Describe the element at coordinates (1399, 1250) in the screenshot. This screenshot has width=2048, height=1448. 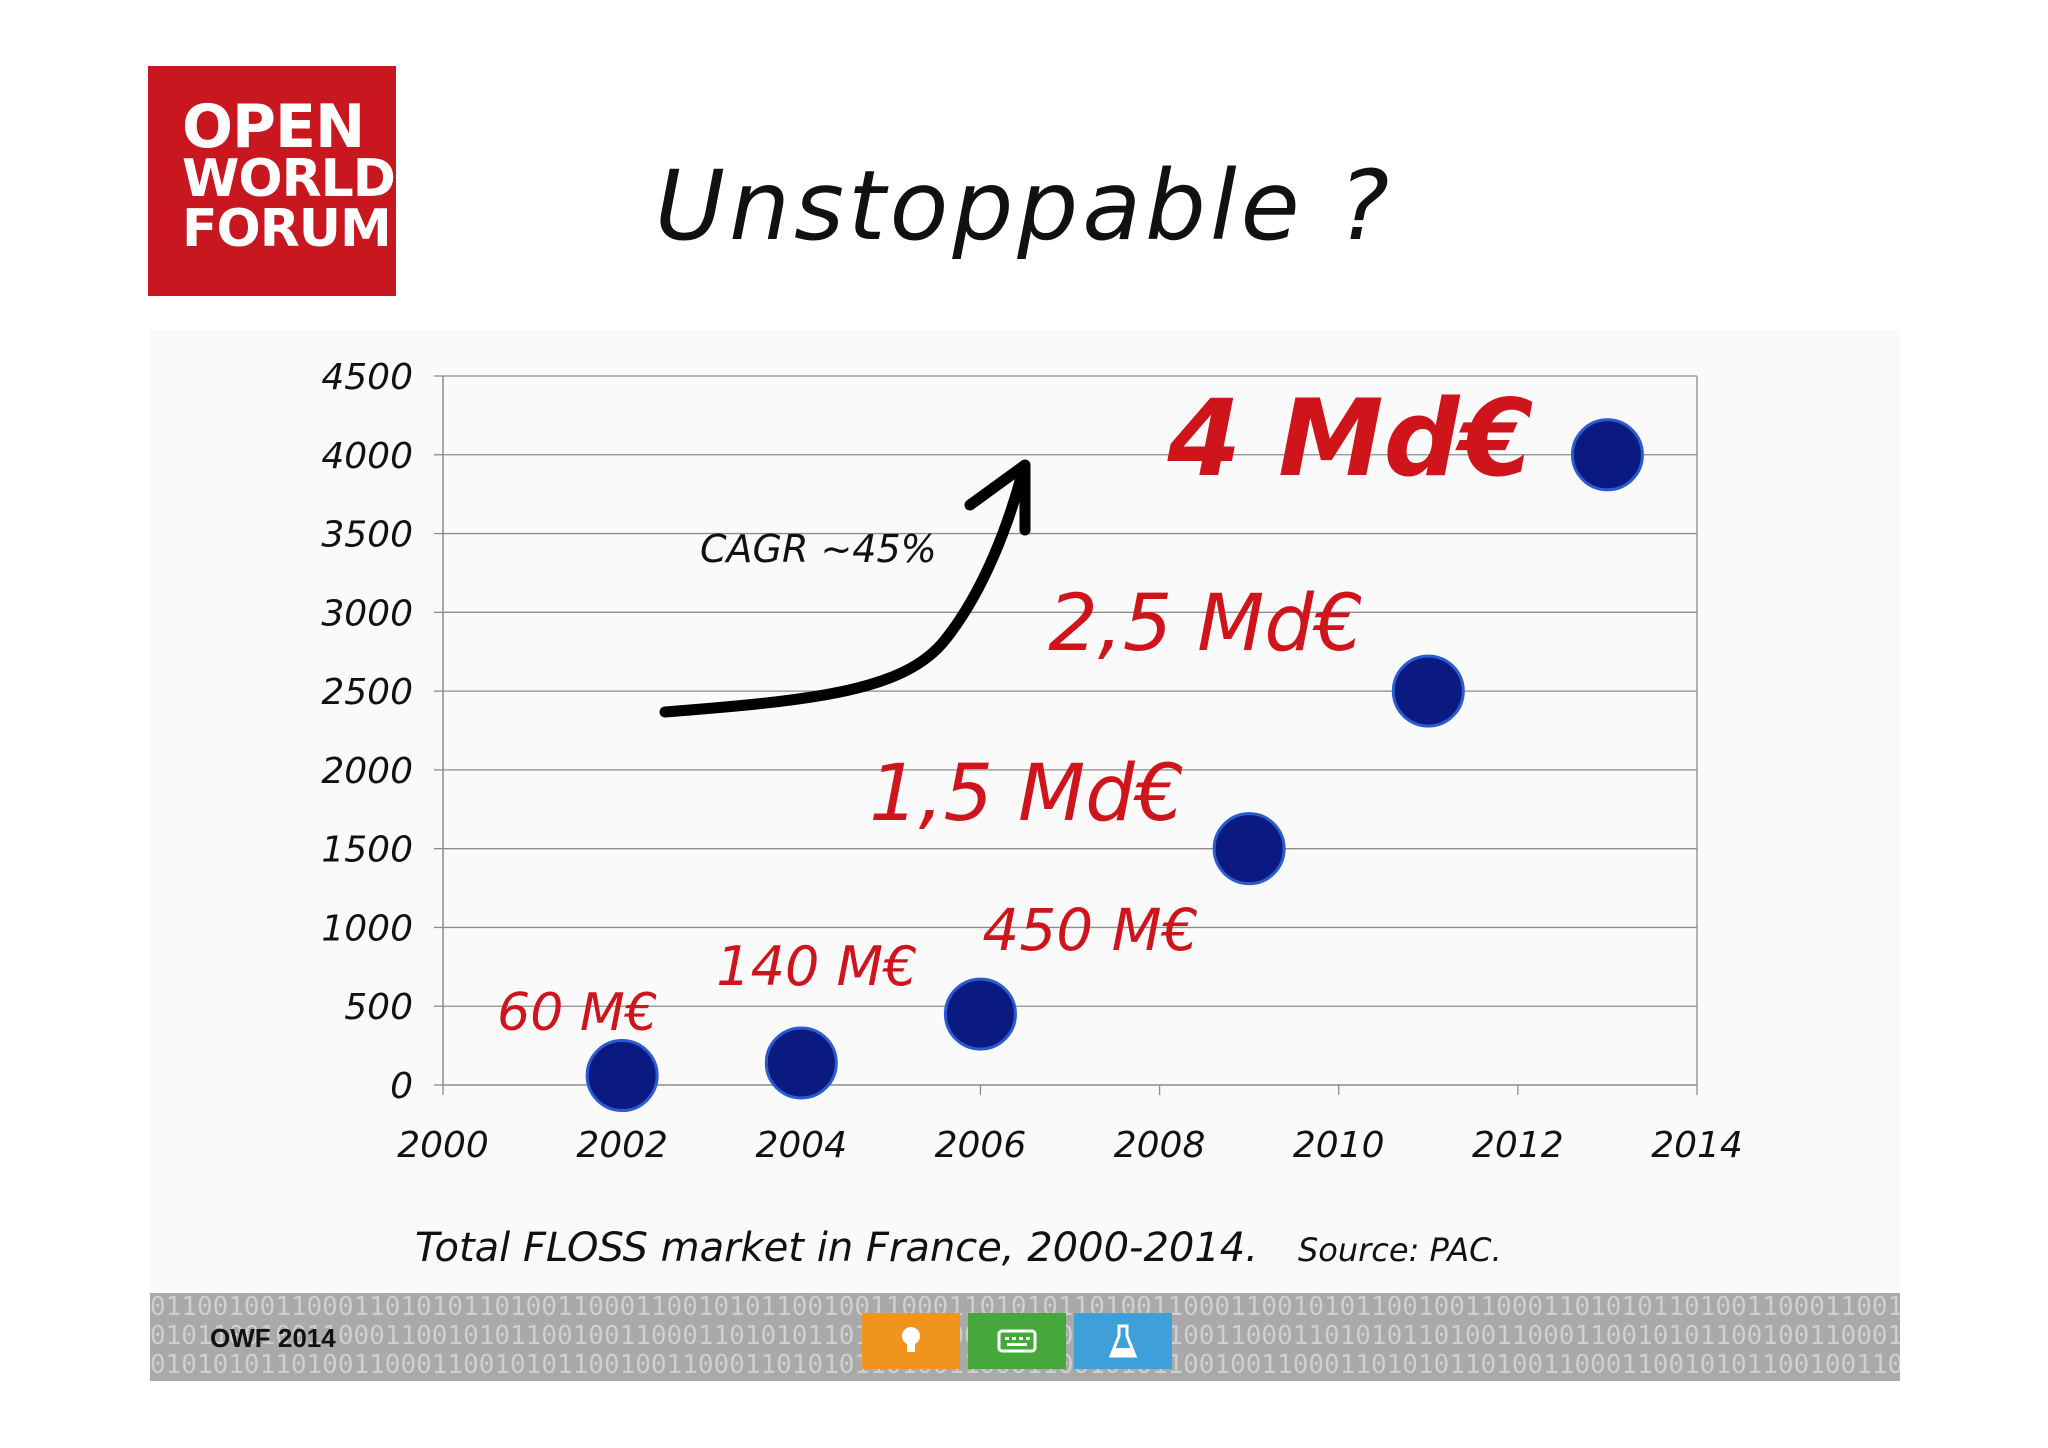
I see `caption-source: Source: PAC.` at that location.